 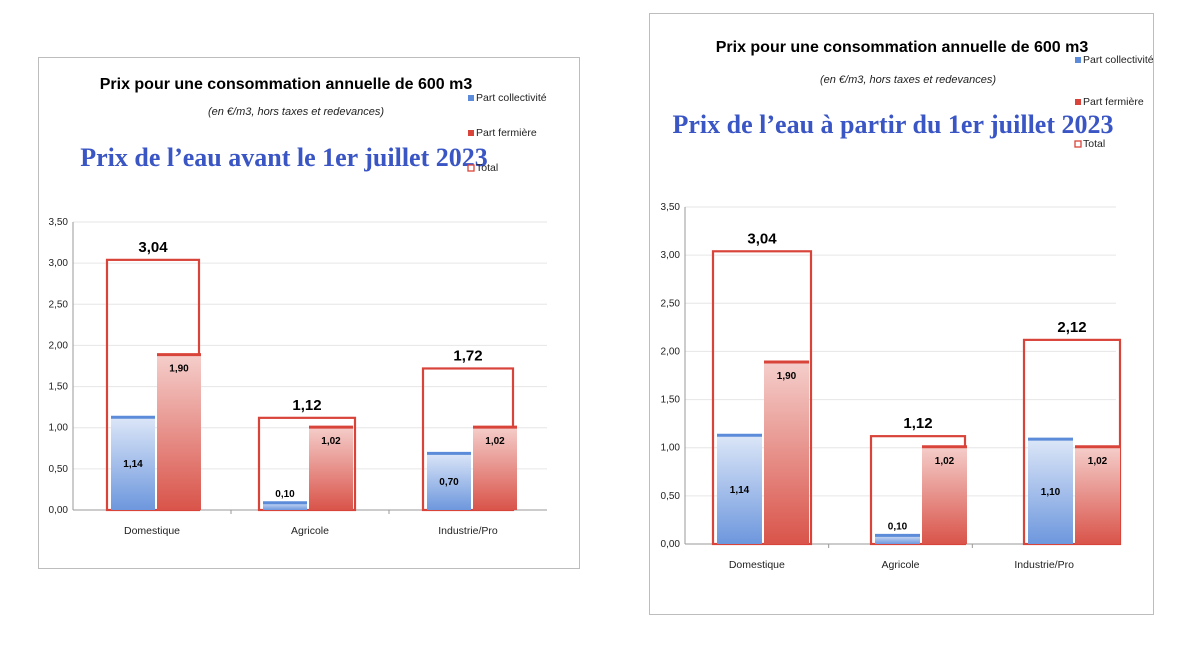 I want to click on data-label-total: 1,72, so click(x=467, y=355).